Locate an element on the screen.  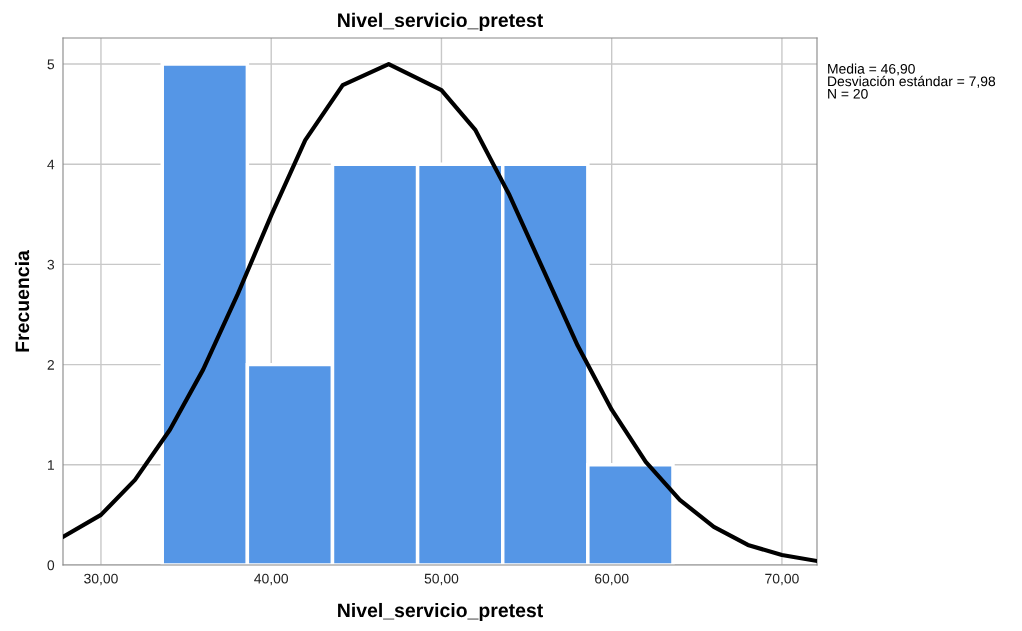
y-tick-label: 0 is located at coordinates (51, 565).